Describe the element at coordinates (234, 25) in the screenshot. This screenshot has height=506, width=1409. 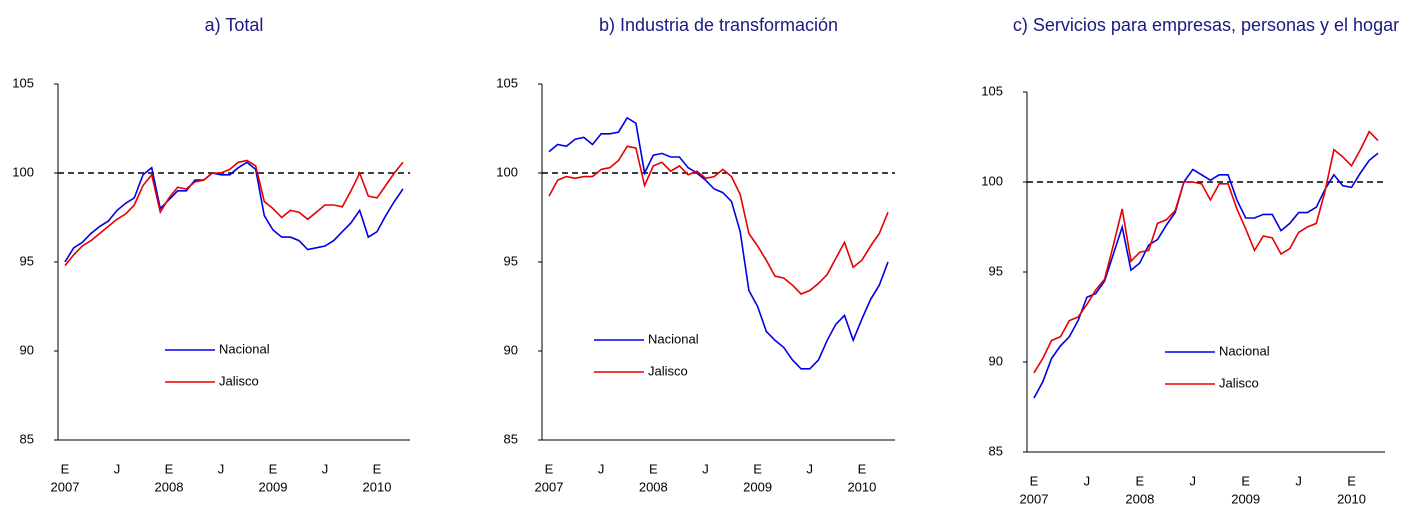
I see `chart-title: a) Total` at that location.